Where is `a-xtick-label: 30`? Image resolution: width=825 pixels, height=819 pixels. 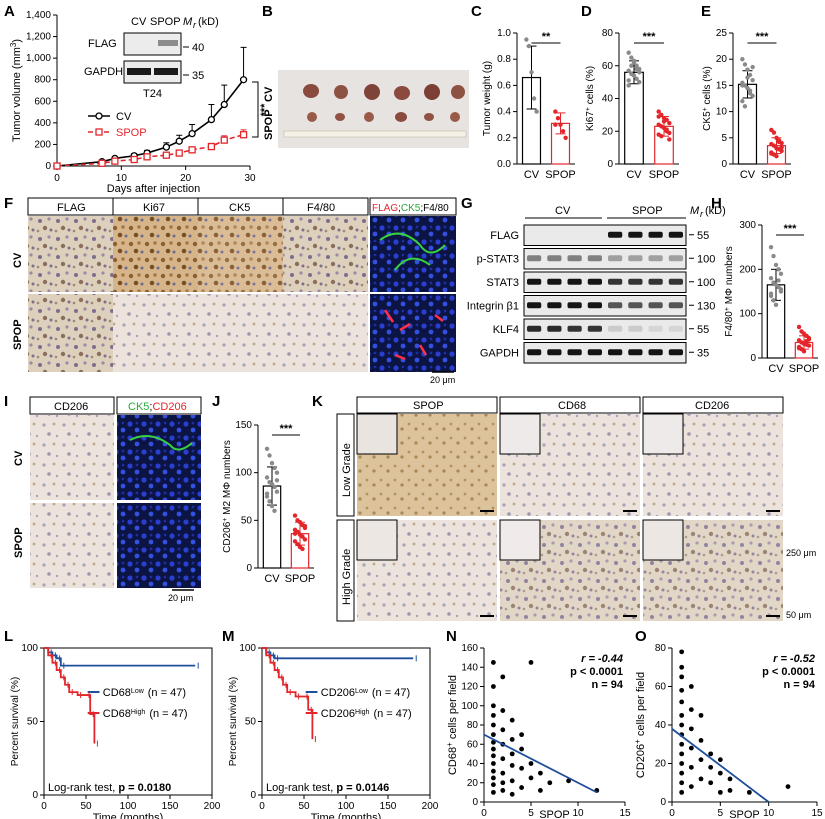
a-xtick-label: 30 is located at coordinates (250, 178).